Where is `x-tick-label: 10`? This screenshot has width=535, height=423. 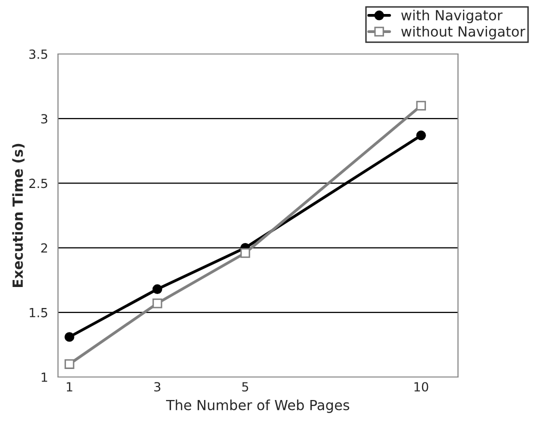
x-tick-label: 10 is located at coordinates (421, 387).